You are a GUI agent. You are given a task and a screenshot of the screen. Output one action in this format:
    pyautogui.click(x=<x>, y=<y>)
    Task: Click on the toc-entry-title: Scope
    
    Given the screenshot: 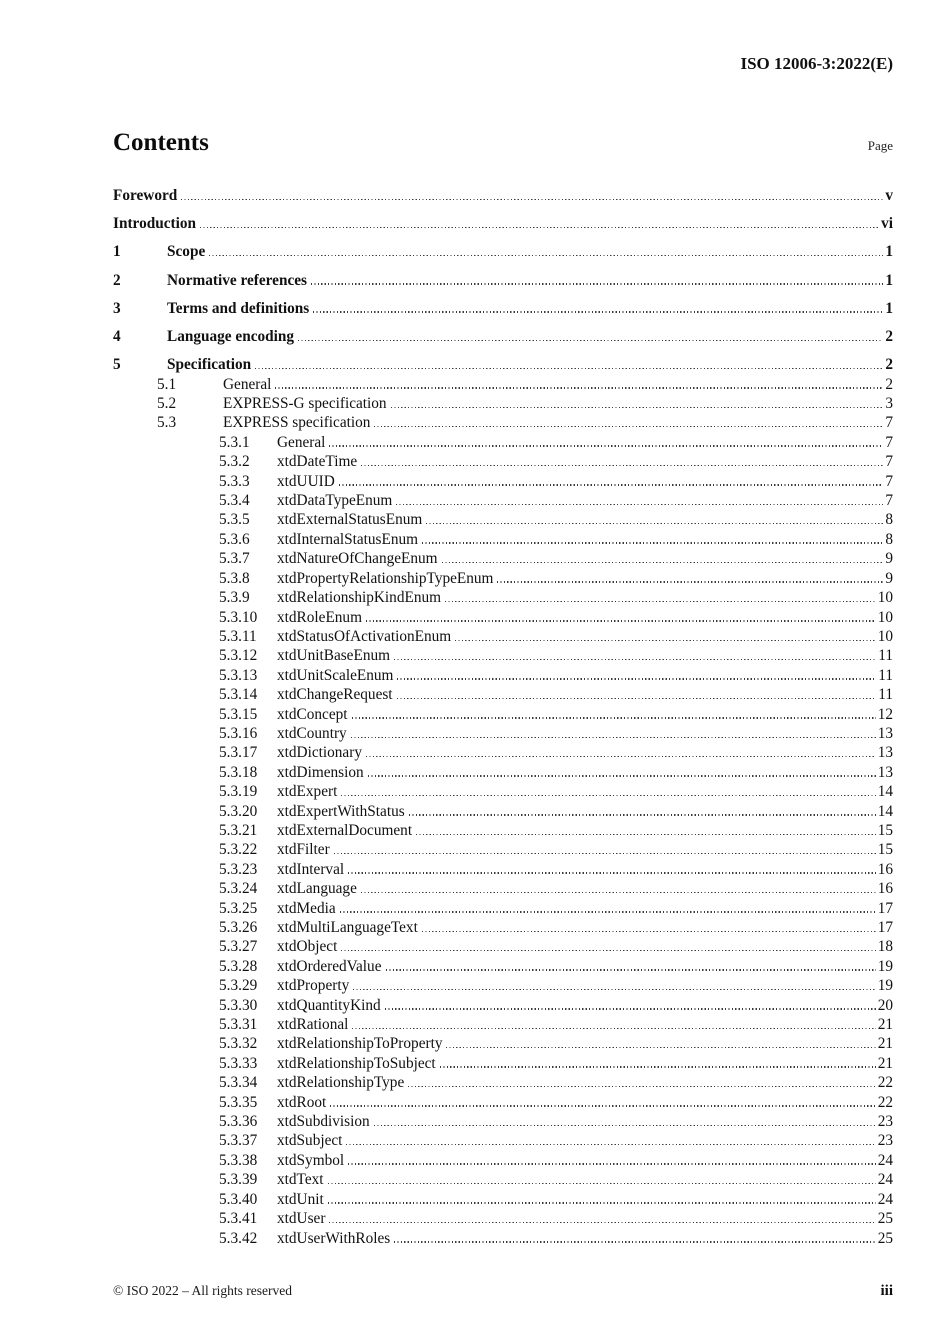 What is the action you would take?
    pyautogui.click(x=186, y=252)
    